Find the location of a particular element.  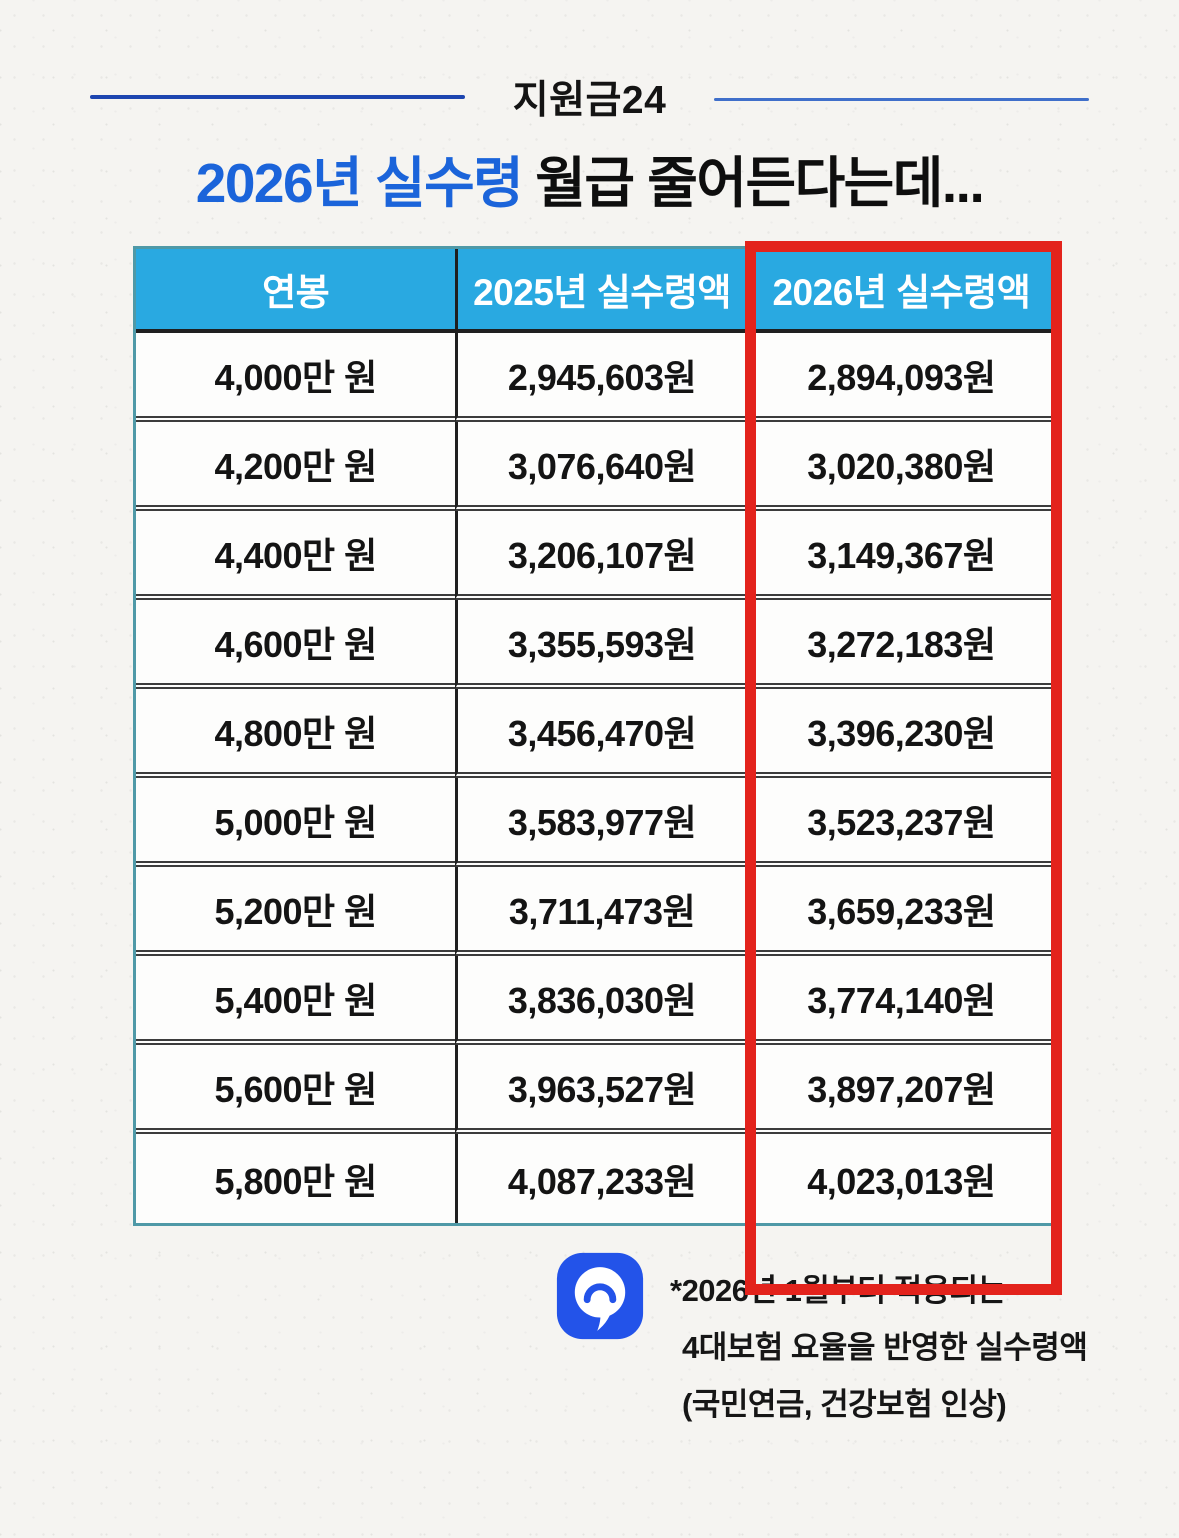

table-row: 5,800만 원 4,087,233원 4,023,013원 is located at coordinates (595, 1178).